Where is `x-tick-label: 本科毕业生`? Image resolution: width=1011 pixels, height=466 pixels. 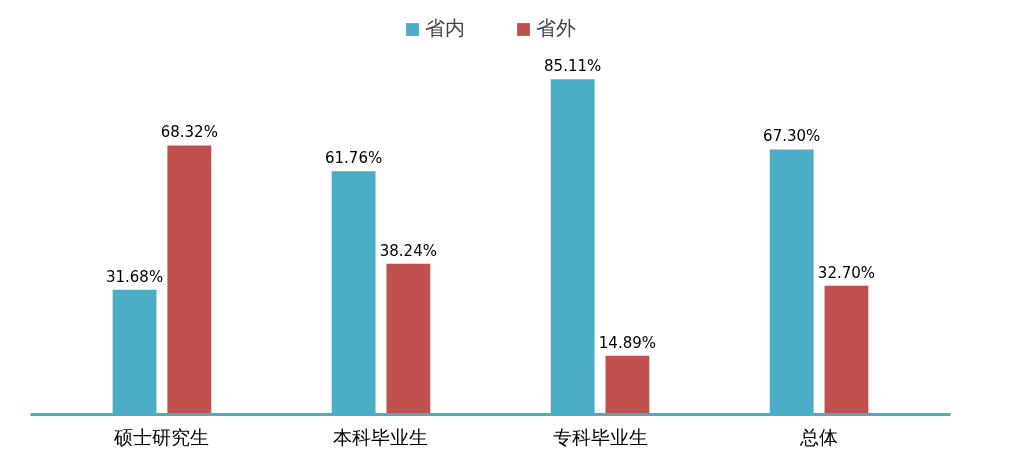
x-tick-label: 本科毕业生 is located at coordinates (381, 436).